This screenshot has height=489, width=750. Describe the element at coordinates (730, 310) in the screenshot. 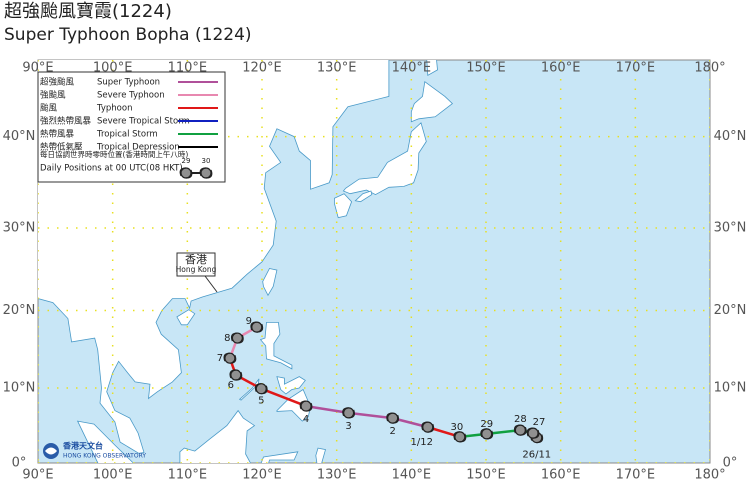

I see `lat-label-right: 20°N` at that location.